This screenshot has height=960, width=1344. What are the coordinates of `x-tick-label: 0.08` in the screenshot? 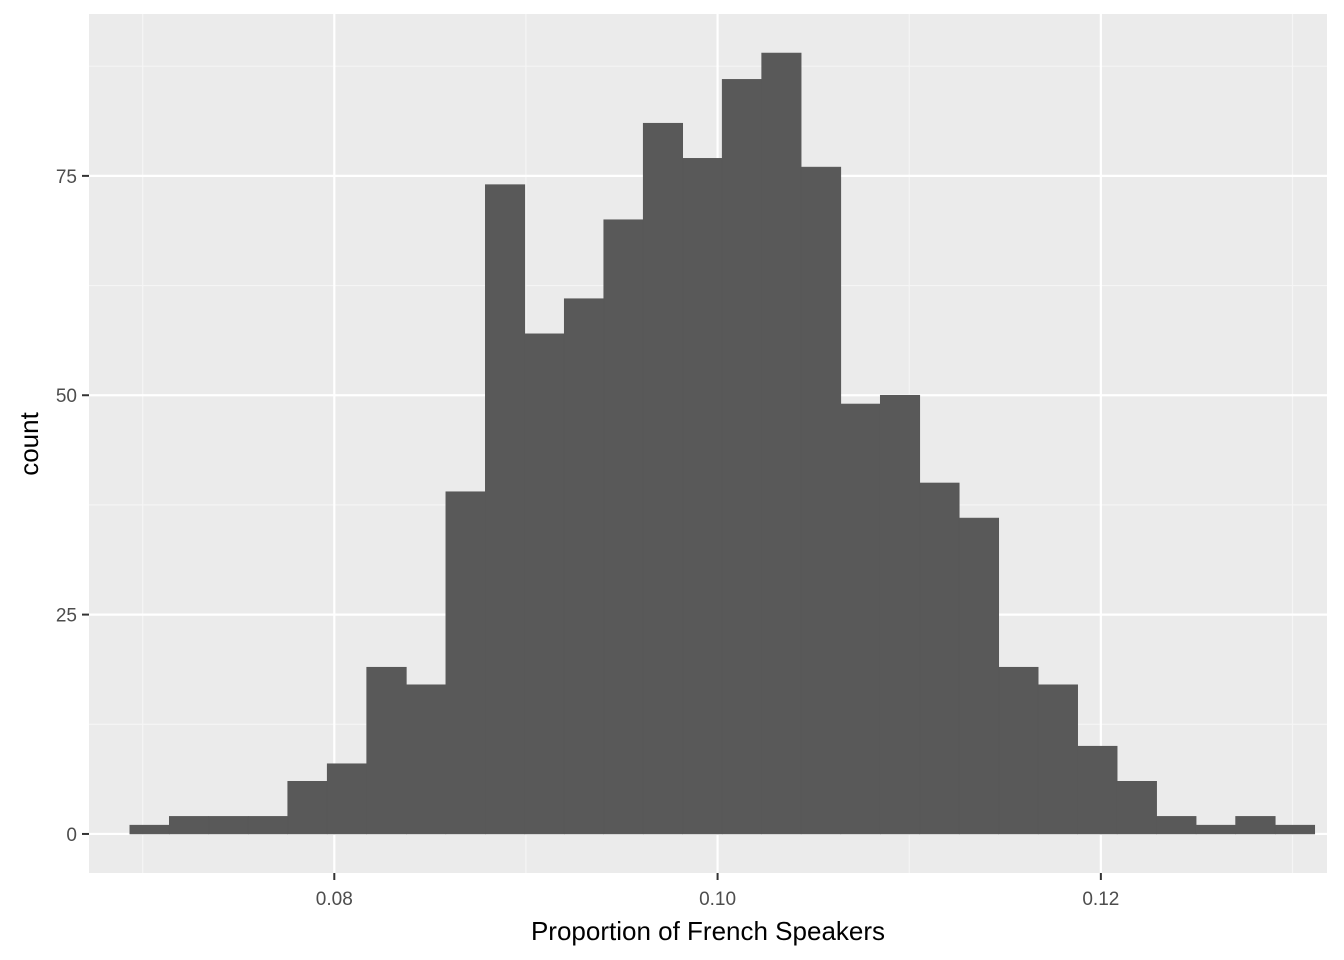 It's located at (334, 899).